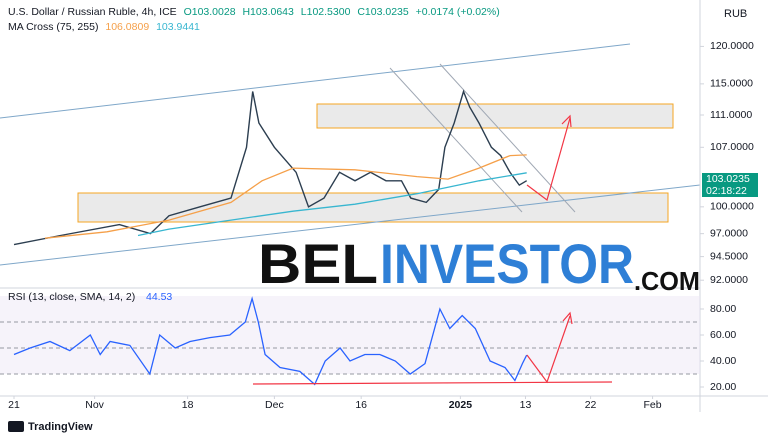 This screenshot has height=440, width=768. Describe the element at coordinates (735, 14) in the screenshot. I see `currency: RUB` at that location.